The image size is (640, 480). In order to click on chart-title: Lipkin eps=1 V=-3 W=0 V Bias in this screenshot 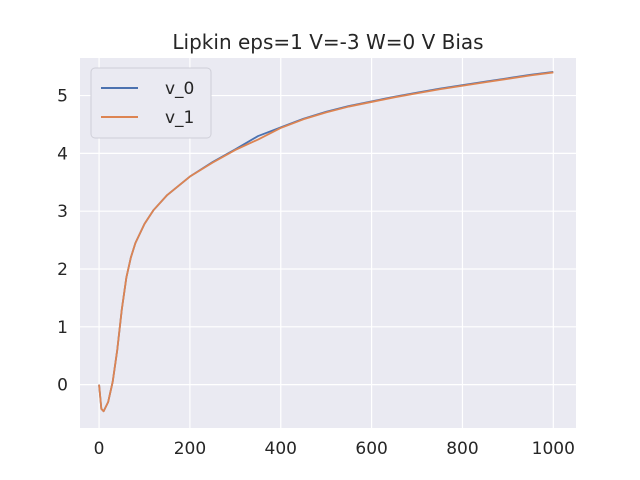, I will do `click(327, 42)`.